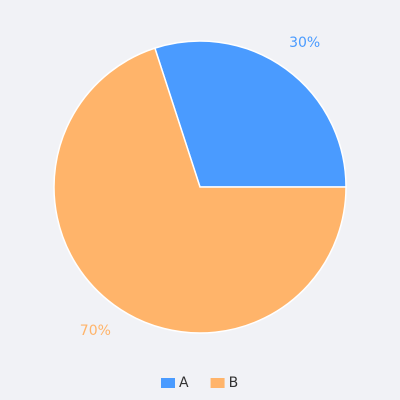 The height and width of the screenshot is (400, 400). What do you see at coordinates (304, 43) in the screenshot?
I see `slice-label: 30%` at bounding box center [304, 43].